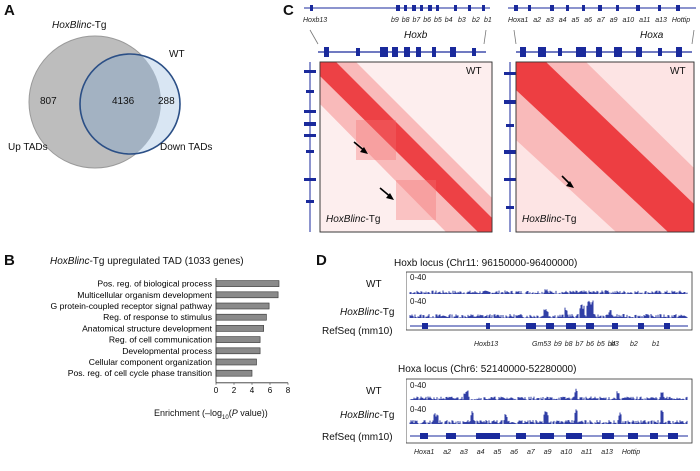  Describe the element at coordinates (549, 219) in the screenshot. I see `hic-hoxa-tg-label: HoxBlinc-Tg` at that location.